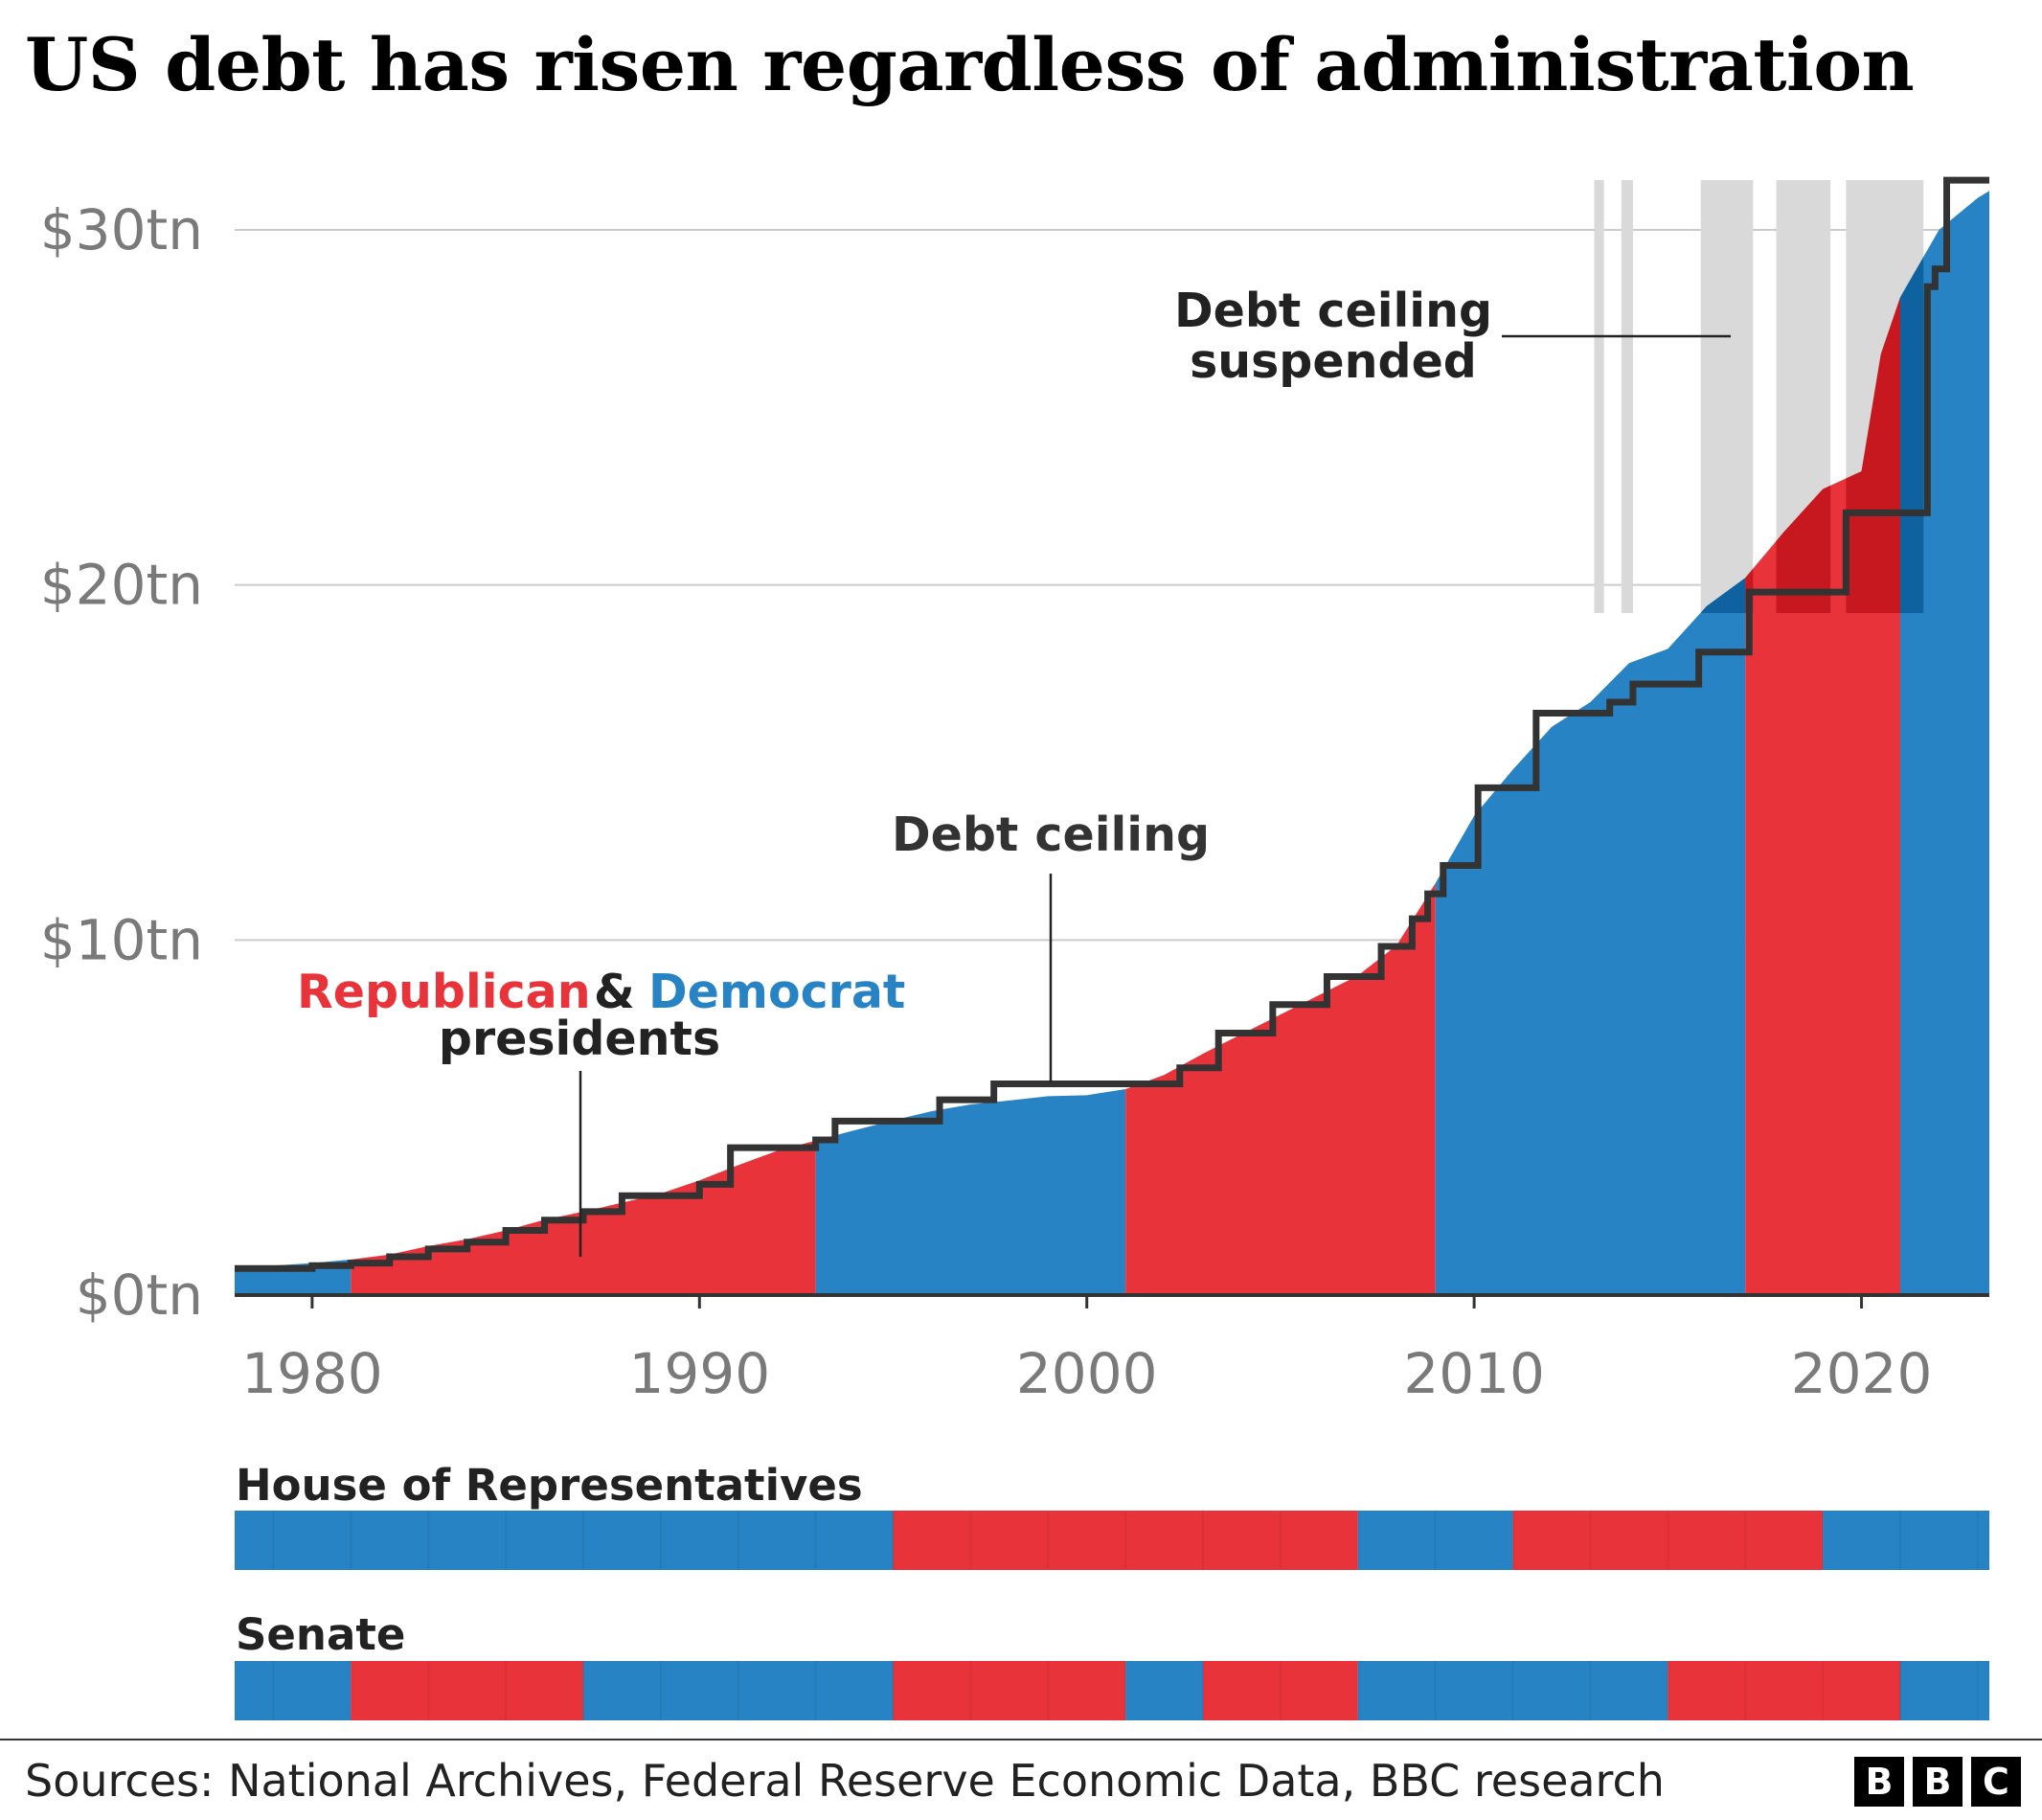  I want to click on y-tick-label: $10tn, so click(122, 940).